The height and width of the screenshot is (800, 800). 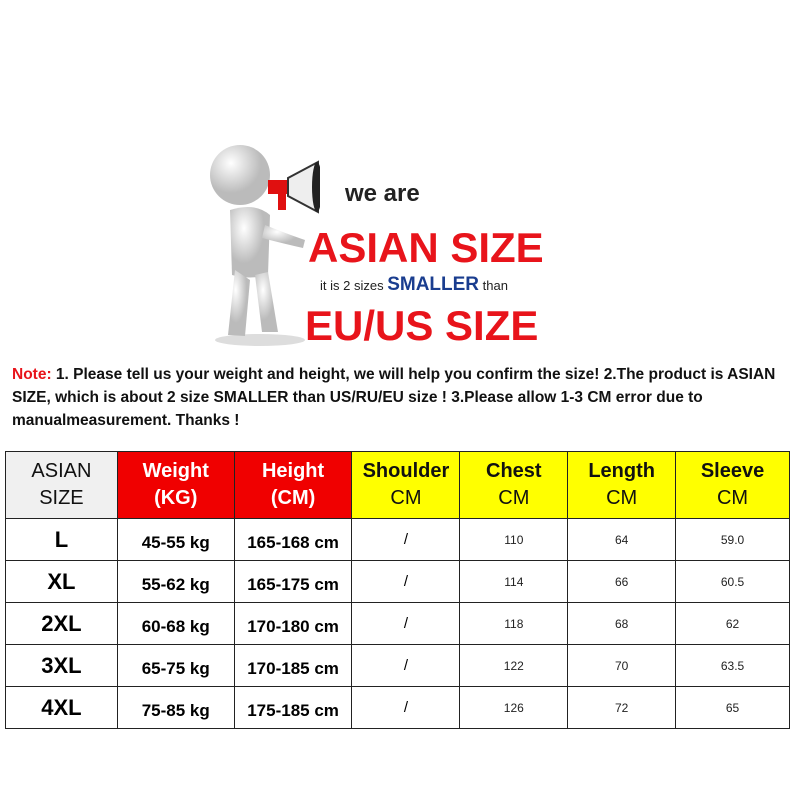 I want to click on table-cell: 122, so click(x=514, y=665).